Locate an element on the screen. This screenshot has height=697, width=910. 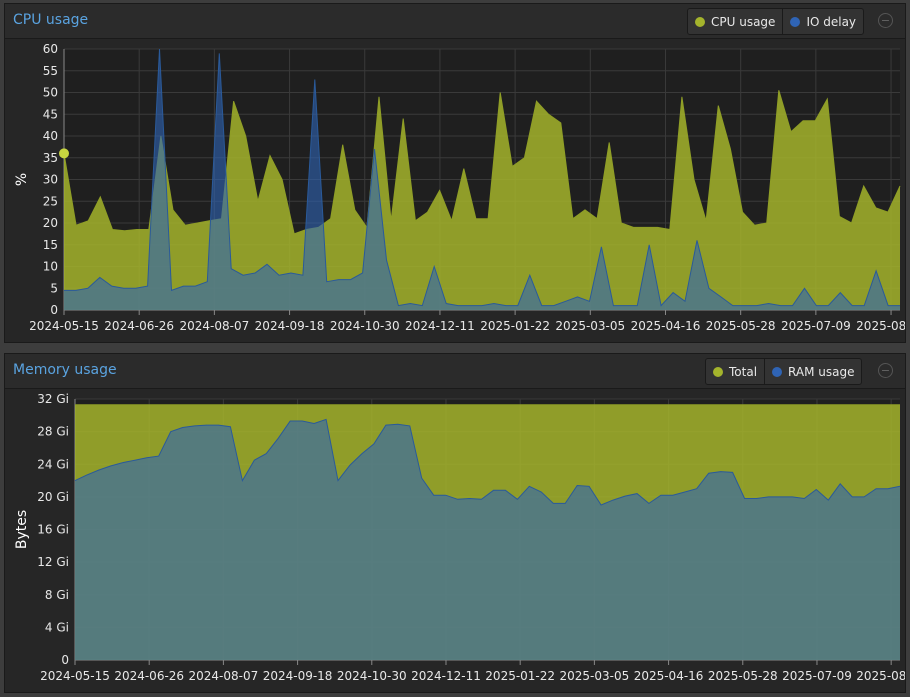
y-tick-label: 55 is located at coordinates (50, 71).